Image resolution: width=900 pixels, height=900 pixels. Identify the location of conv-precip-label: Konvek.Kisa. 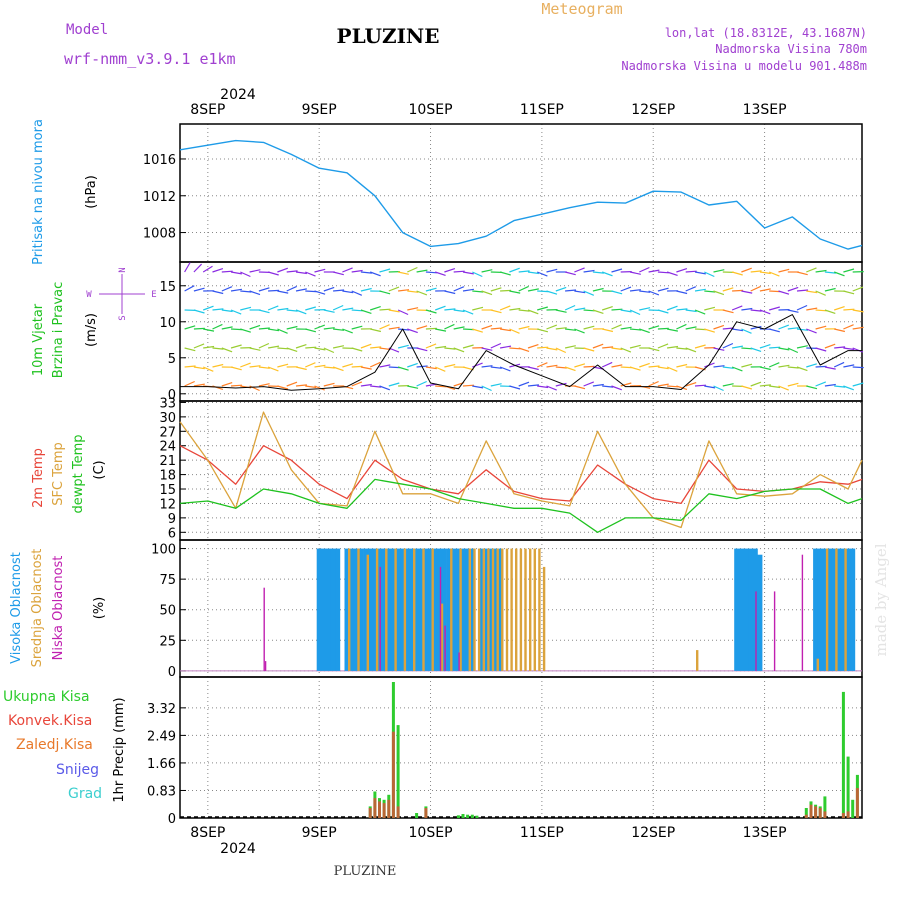
(50, 721).